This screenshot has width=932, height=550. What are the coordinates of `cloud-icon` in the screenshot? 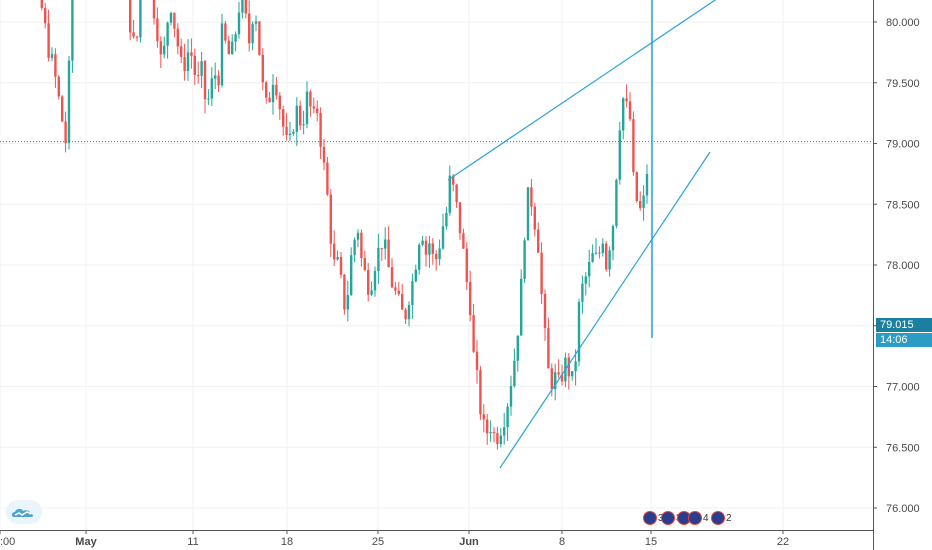 It's located at (22, 512).